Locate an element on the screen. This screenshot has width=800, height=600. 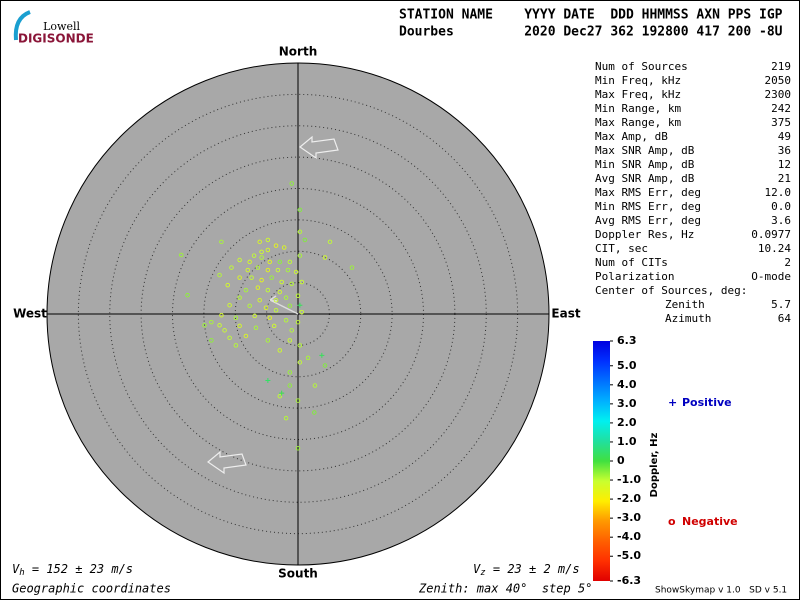
colorbar-tick-label: -6.3 is located at coordinates (629, 580).